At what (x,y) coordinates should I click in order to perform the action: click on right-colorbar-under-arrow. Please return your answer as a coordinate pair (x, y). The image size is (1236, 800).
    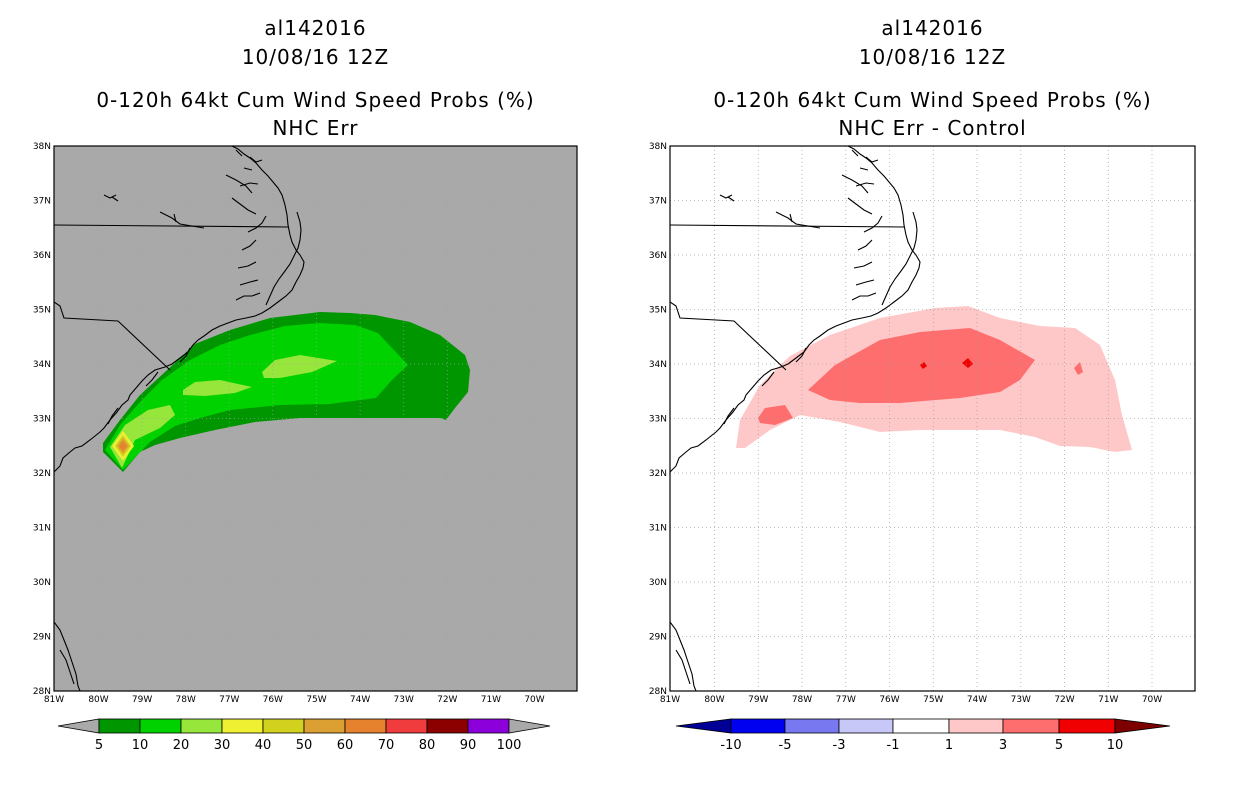
    Looking at the image, I should click on (703, 726).